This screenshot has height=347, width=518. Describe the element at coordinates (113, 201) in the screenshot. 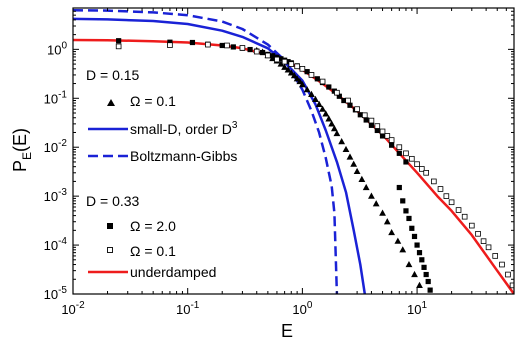

I see `legend-title-d033: D = 0.33` at that location.